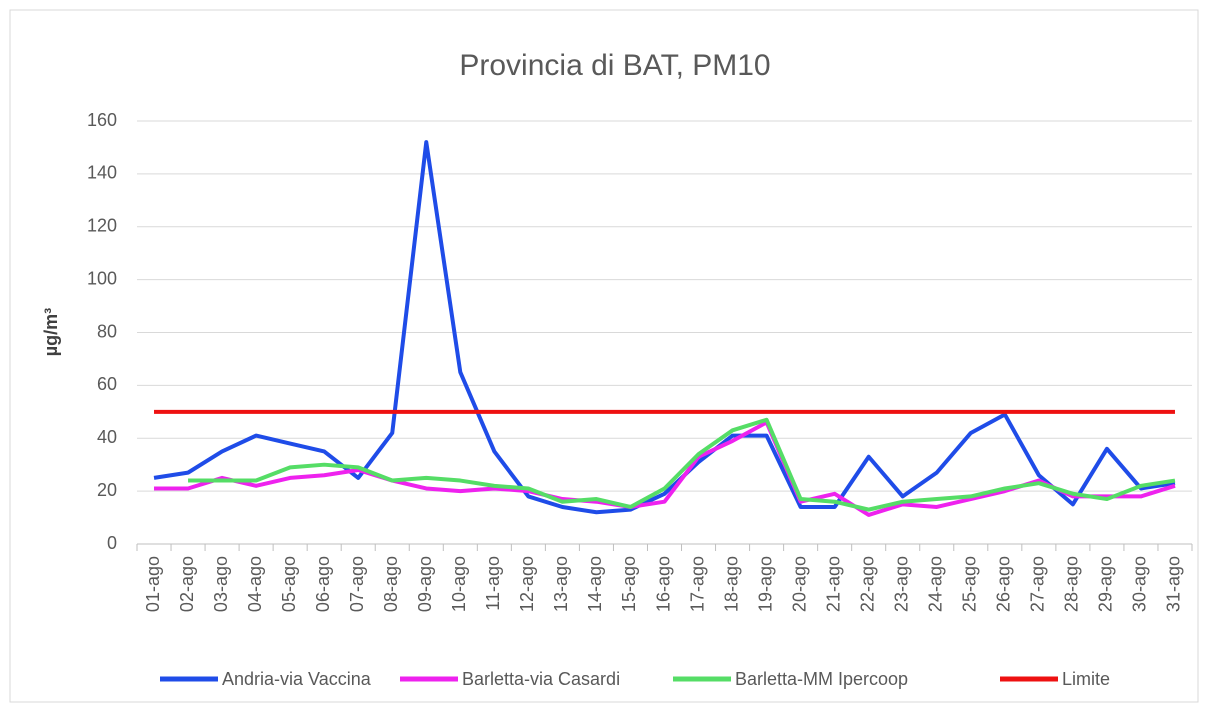  Describe the element at coordinates (357, 584) in the screenshot. I see `x-tick-label: 07-ago` at that location.